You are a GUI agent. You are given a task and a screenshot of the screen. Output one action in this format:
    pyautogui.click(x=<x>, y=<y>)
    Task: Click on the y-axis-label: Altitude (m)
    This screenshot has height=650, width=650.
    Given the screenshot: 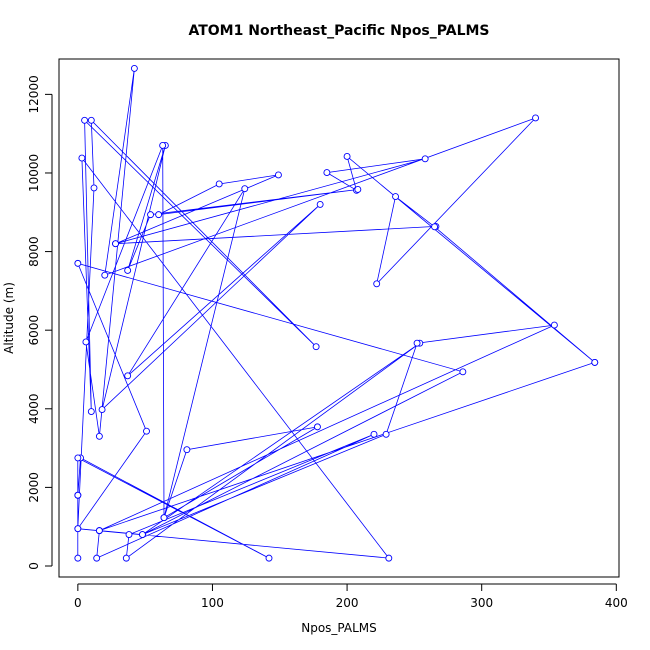 What is the action you would take?
    pyautogui.click(x=9, y=318)
    